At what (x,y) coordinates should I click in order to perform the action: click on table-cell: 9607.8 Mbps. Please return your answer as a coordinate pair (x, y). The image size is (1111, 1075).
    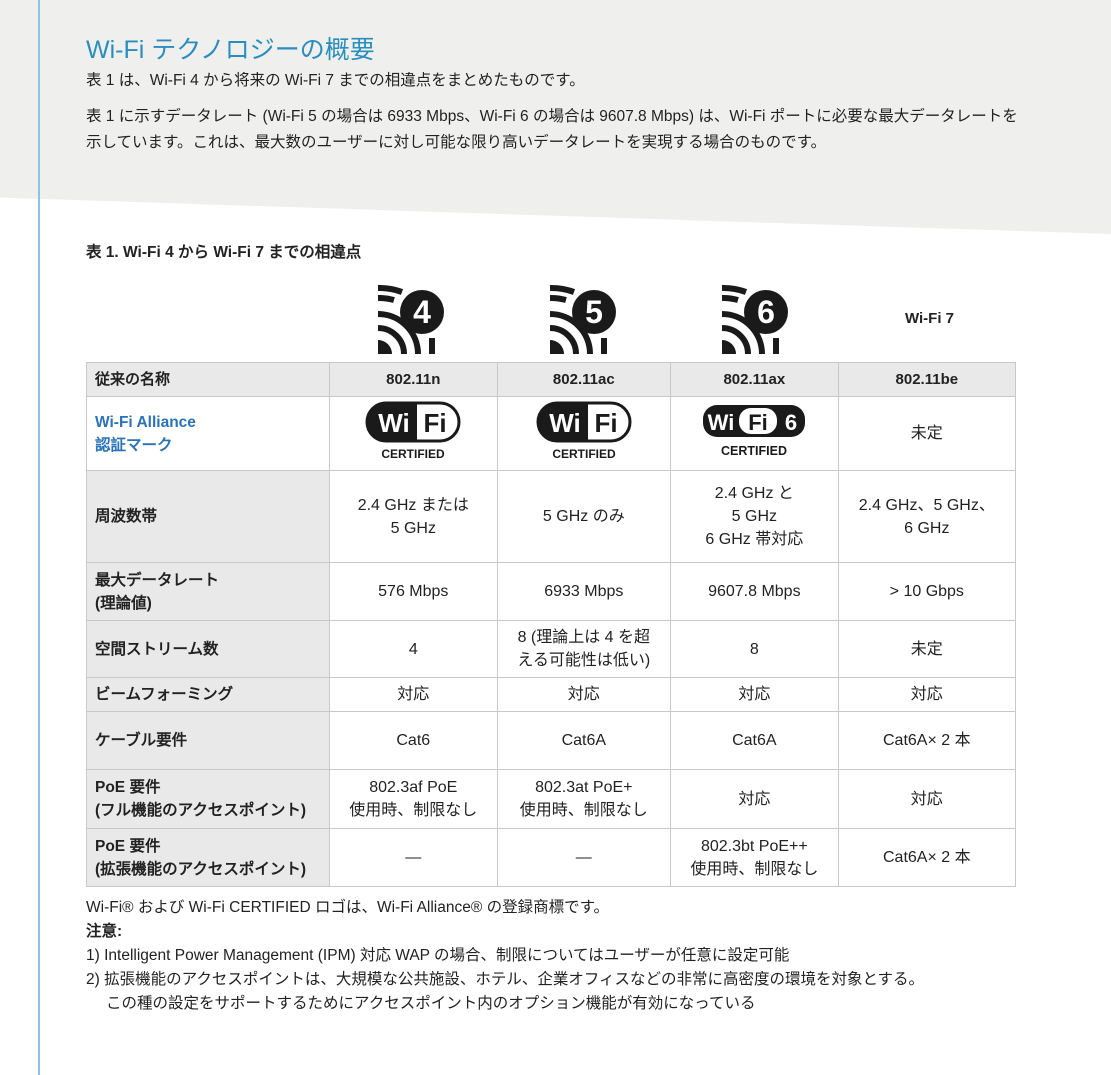
    Looking at the image, I should click on (754, 591).